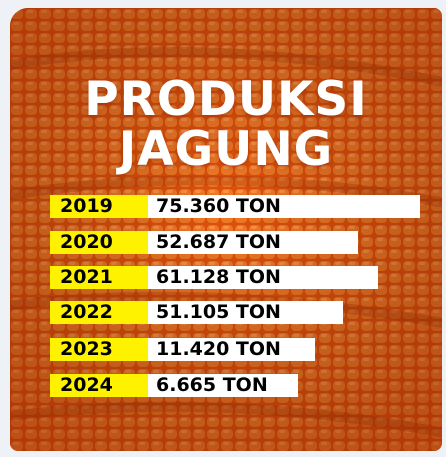  I want to click on year: 2019, so click(99, 206).